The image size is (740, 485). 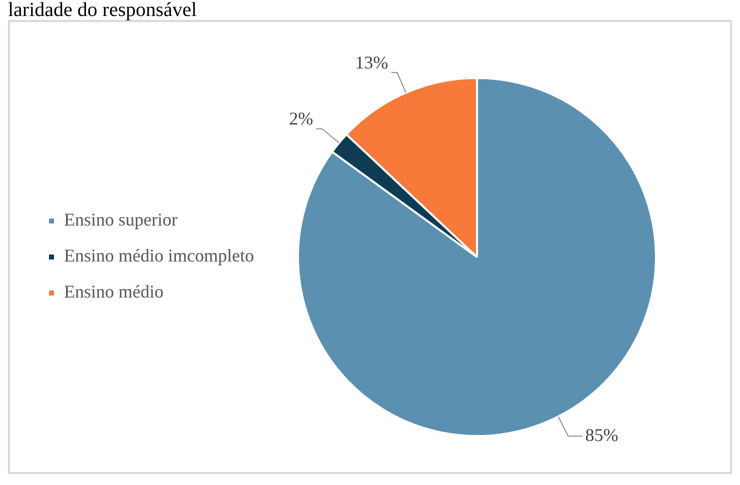 What do you see at coordinates (121, 220) in the screenshot?
I see `legend-label: Ensino superior` at bounding box center [121, 220].